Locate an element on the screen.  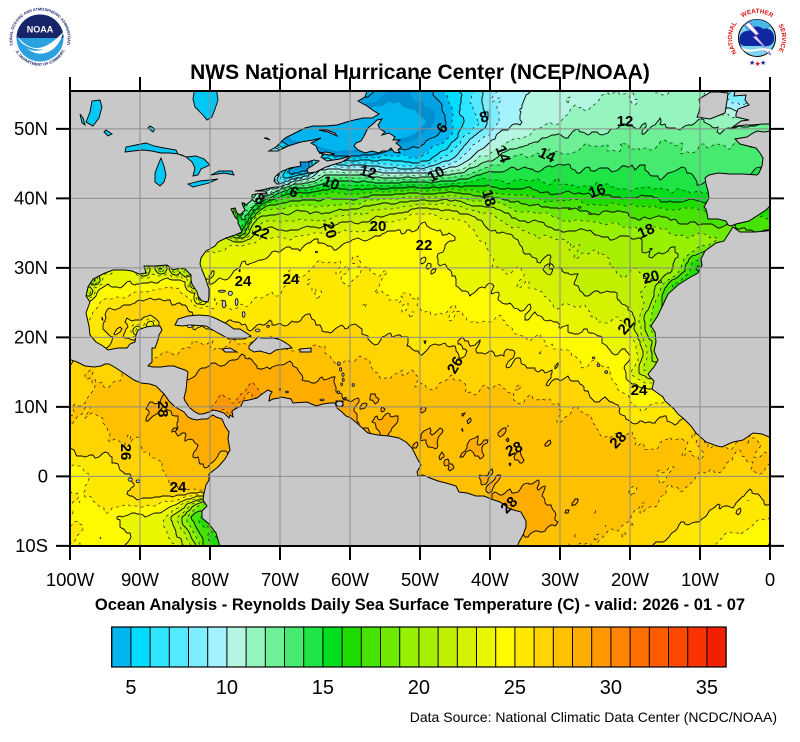
svg-text: SERVICE is located at coordinates (782, 38).